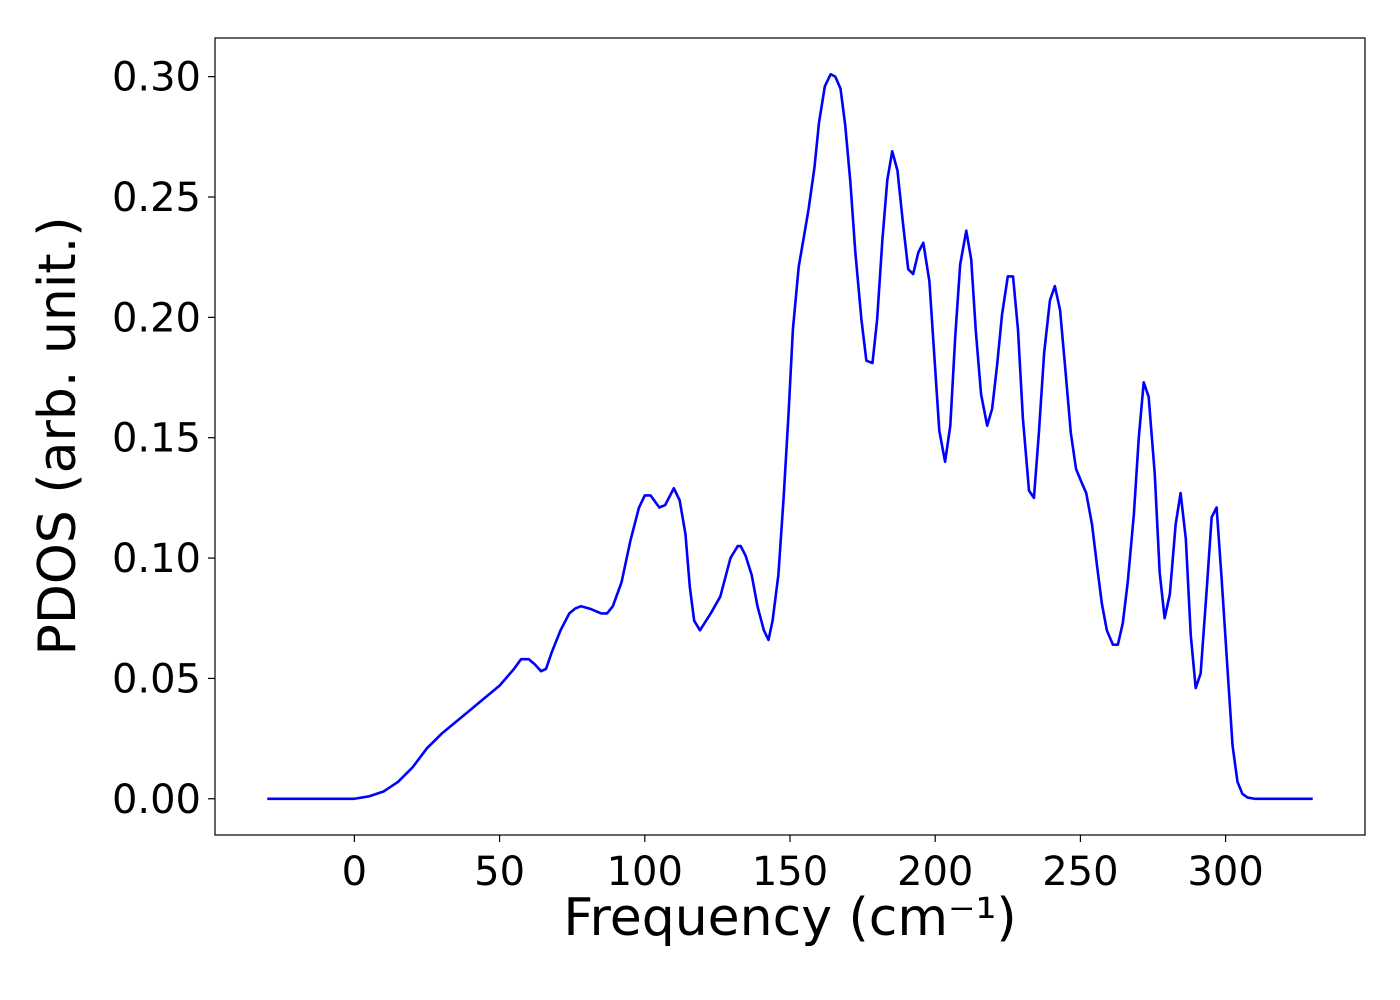 Image resolution: width=1400 pixels, height=1000 pixels. Describe the element at coordinates (156, 679) in the screenshot. I see `y-tick-label: 0.05` at that location.